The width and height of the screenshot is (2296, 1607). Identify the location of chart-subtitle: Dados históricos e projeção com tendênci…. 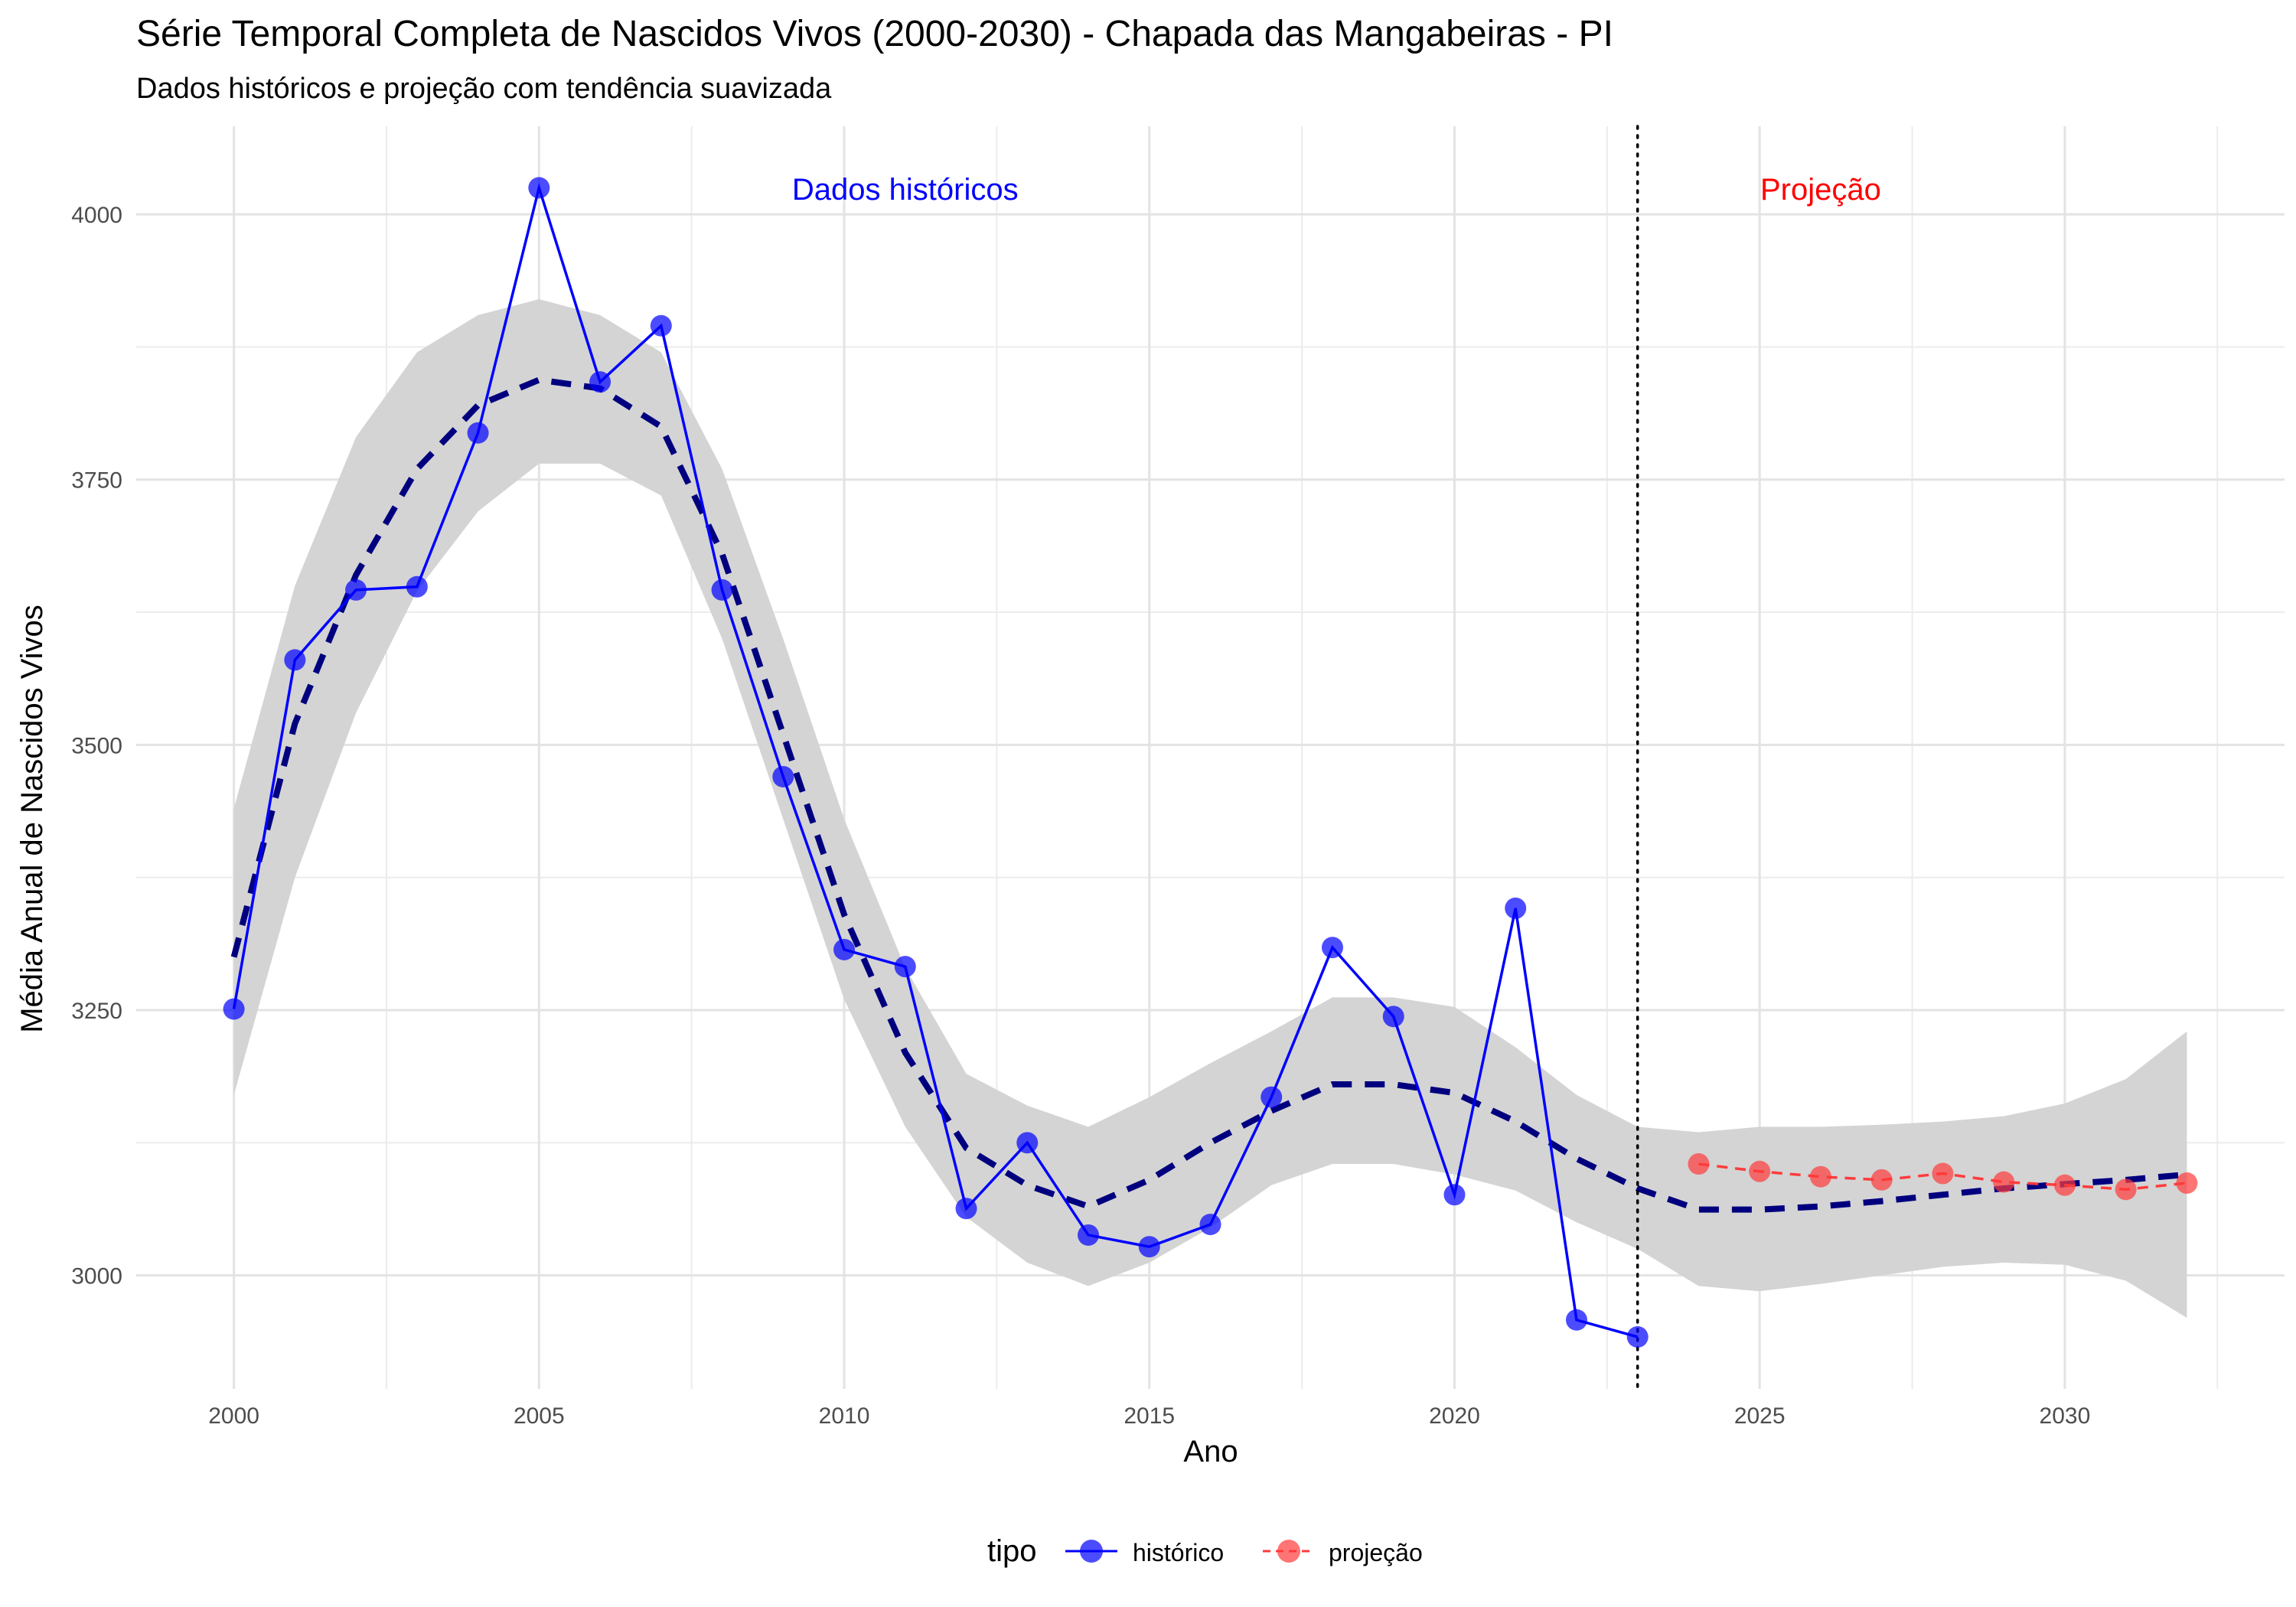
(484, 89).